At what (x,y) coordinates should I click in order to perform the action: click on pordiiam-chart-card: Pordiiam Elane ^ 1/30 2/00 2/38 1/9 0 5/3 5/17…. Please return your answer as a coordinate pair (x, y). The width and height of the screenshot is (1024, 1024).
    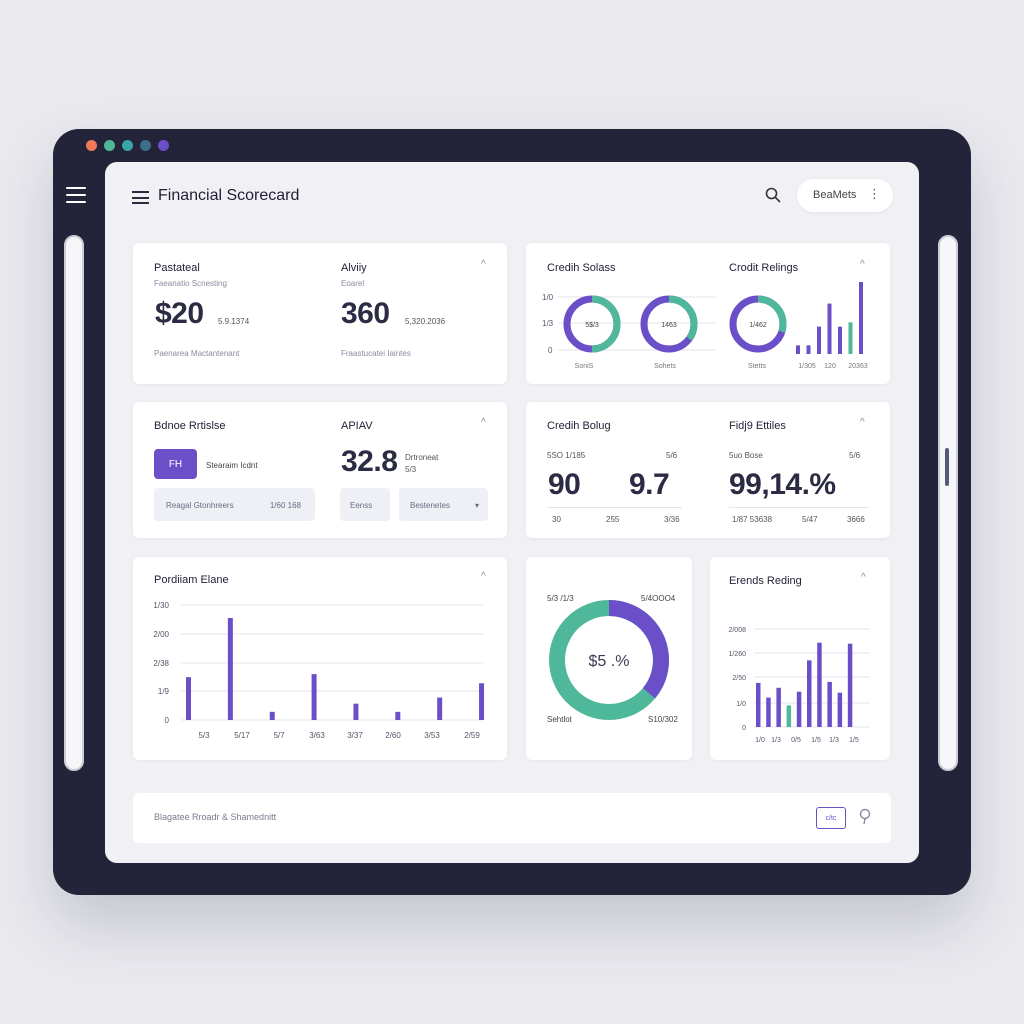
    Looking at the image, I should click on (320, 658).